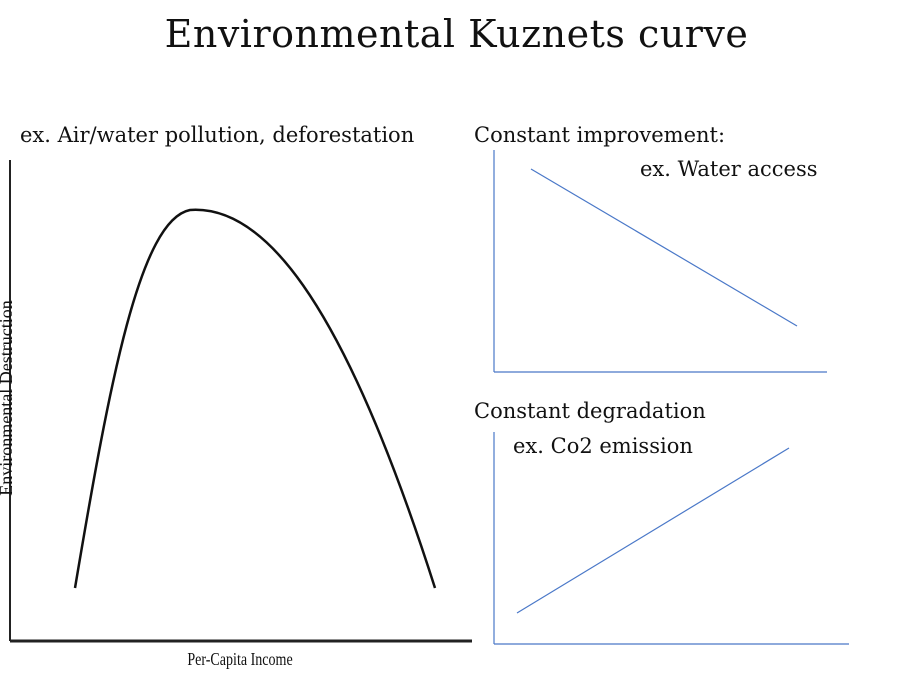 The height and width of the screenshot is (678, 913). Describe the element at coordinates (456, 34) in the screenshot. I see `page-title: Environmental Kuznets curve` at that location.